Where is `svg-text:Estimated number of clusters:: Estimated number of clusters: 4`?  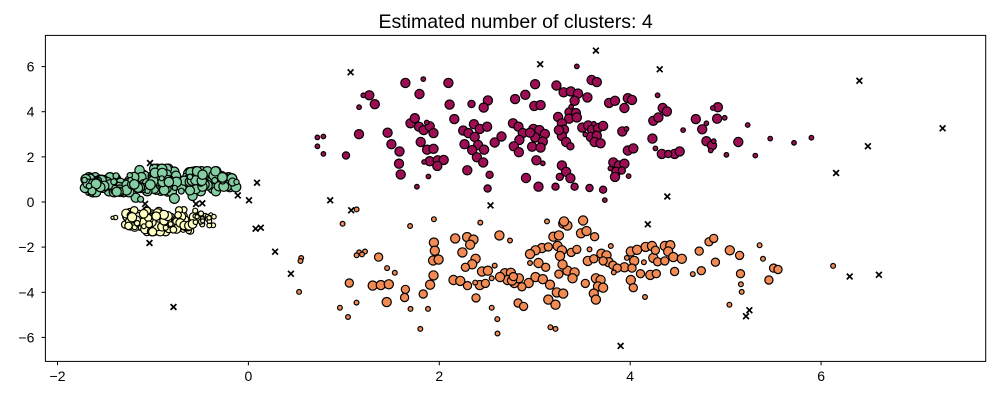
svg-text:Estimated number of clusters:: Estimated number of clusters: 4 is located at coordinates (515, 22).